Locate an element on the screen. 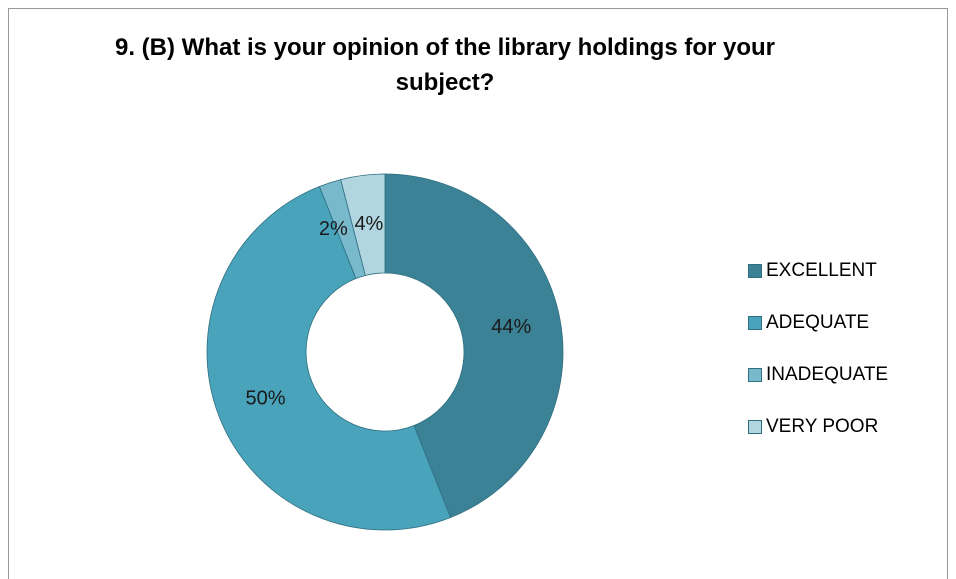 This screenshot has height=579, width=956. data-label-very-poor: 4% is located at coordinates (368, 224).